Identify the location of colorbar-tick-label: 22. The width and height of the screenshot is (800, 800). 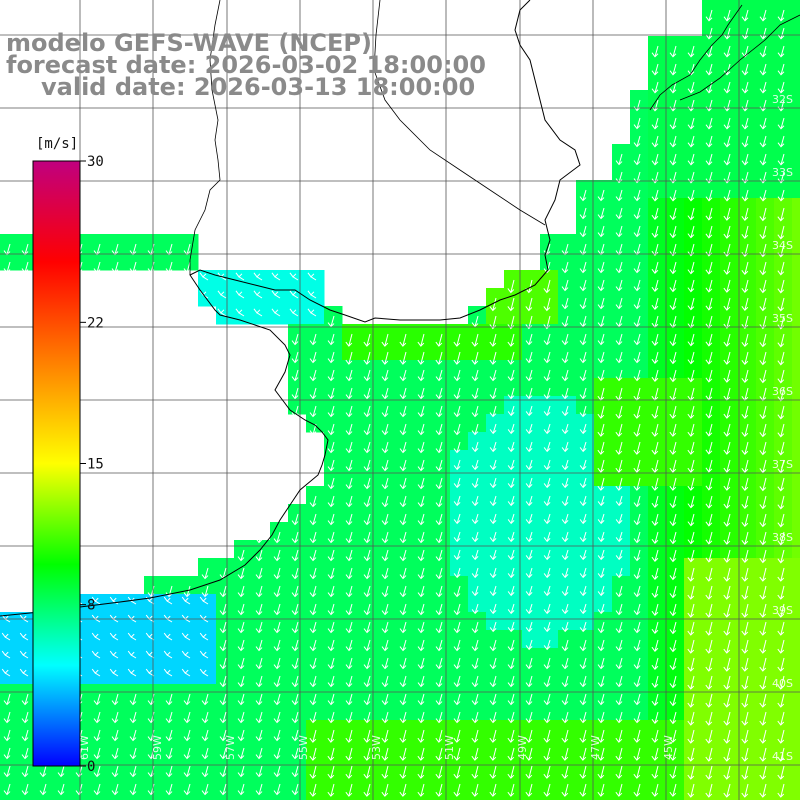
(95, 323).